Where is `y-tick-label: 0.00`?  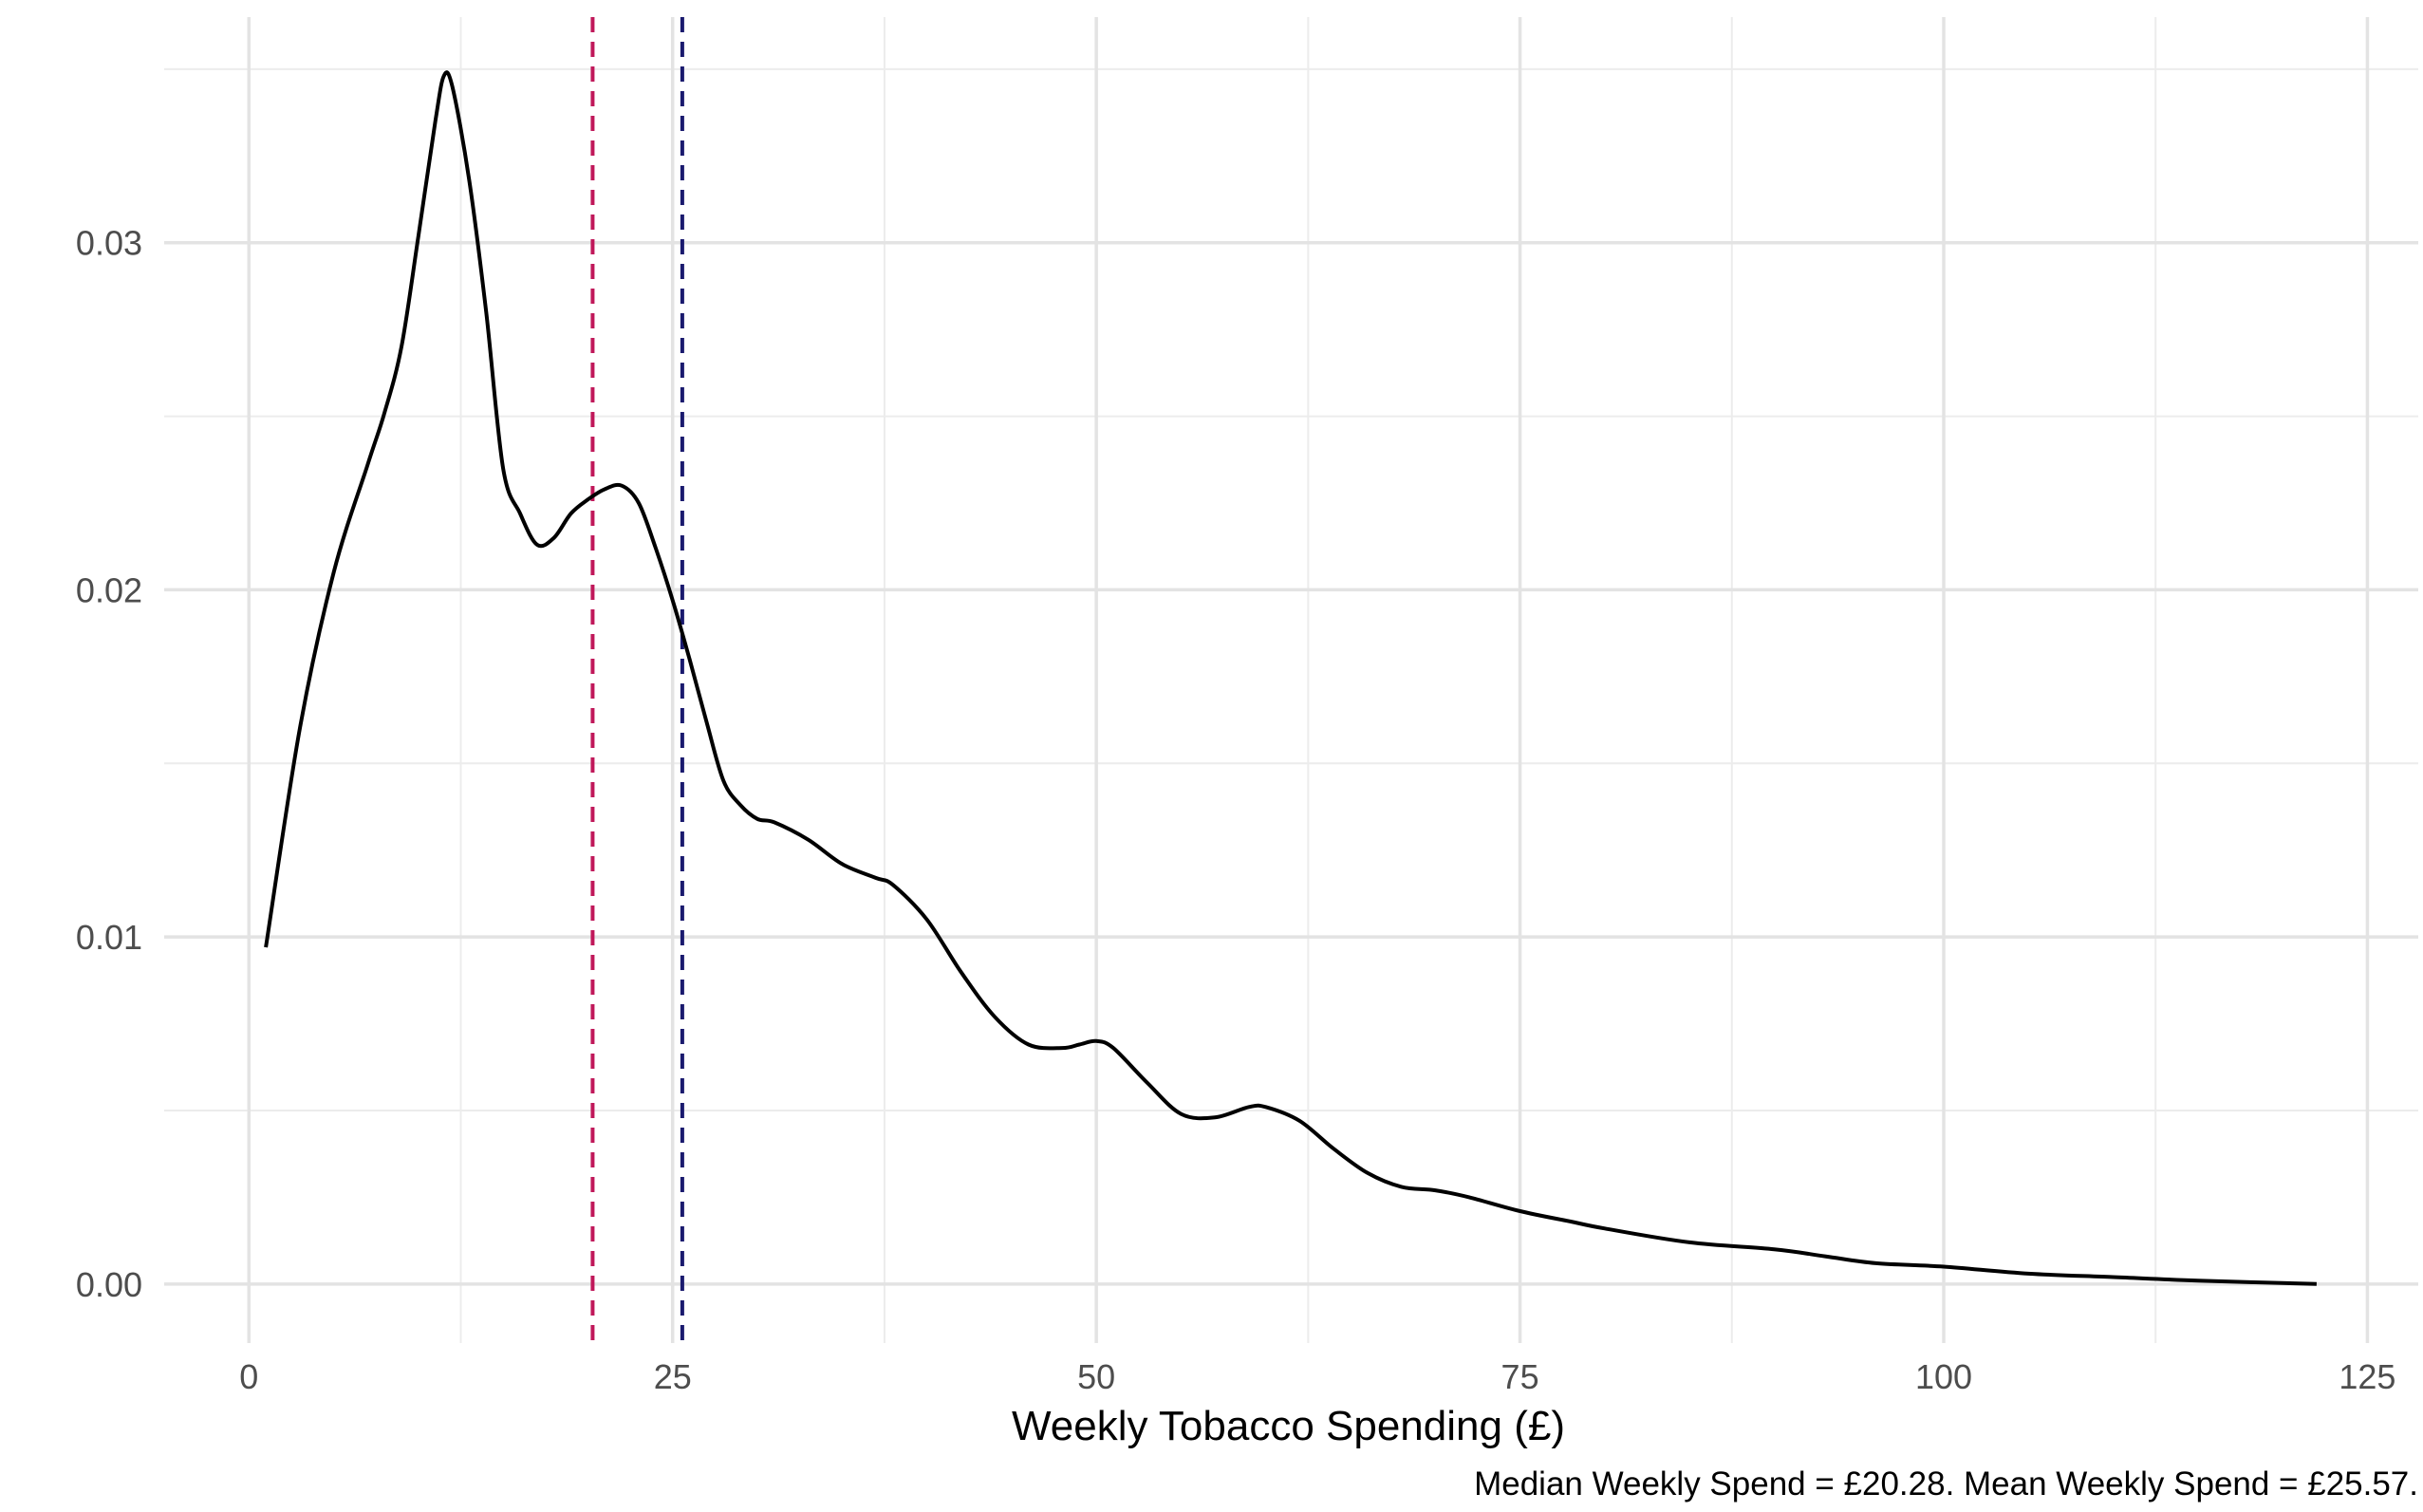
y-tick-label: 0.00 is located at coordinates (109, 1284).